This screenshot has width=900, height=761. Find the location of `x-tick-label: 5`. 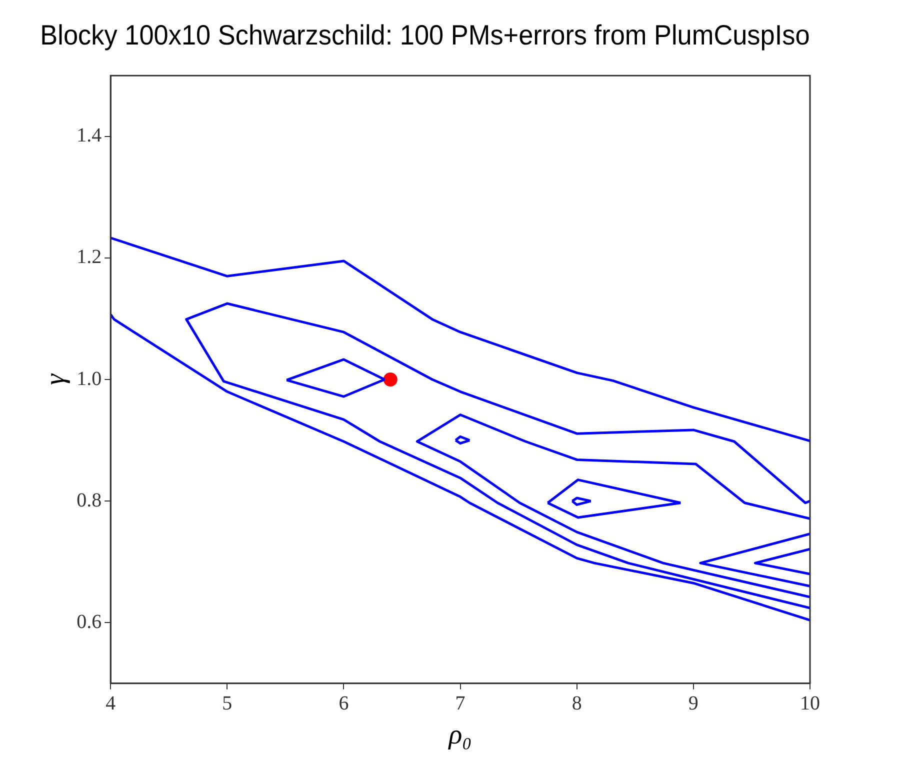

x-tick-label: 5 is located at coordinates (227, 703).